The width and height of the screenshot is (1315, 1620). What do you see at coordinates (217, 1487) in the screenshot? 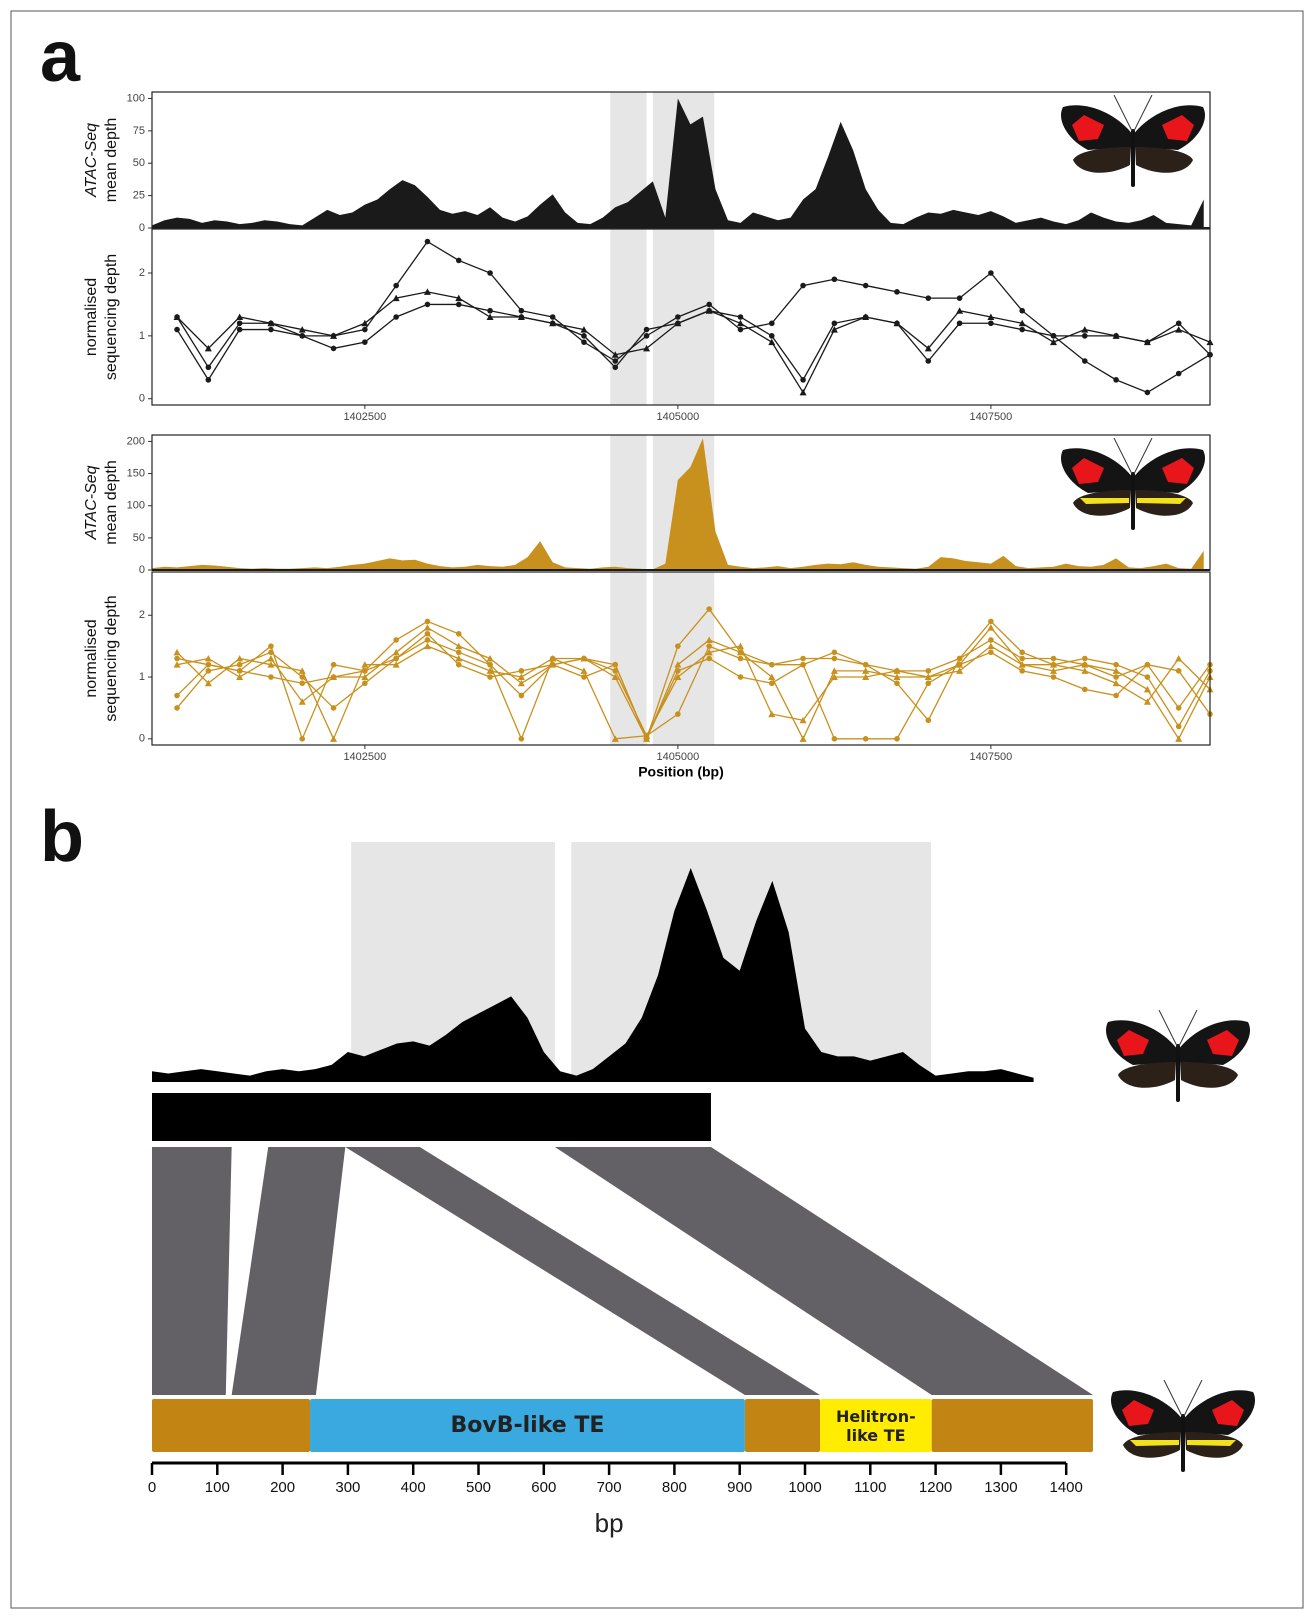
I see `x-tick-label: 100` at bounding box center [217, 1487].